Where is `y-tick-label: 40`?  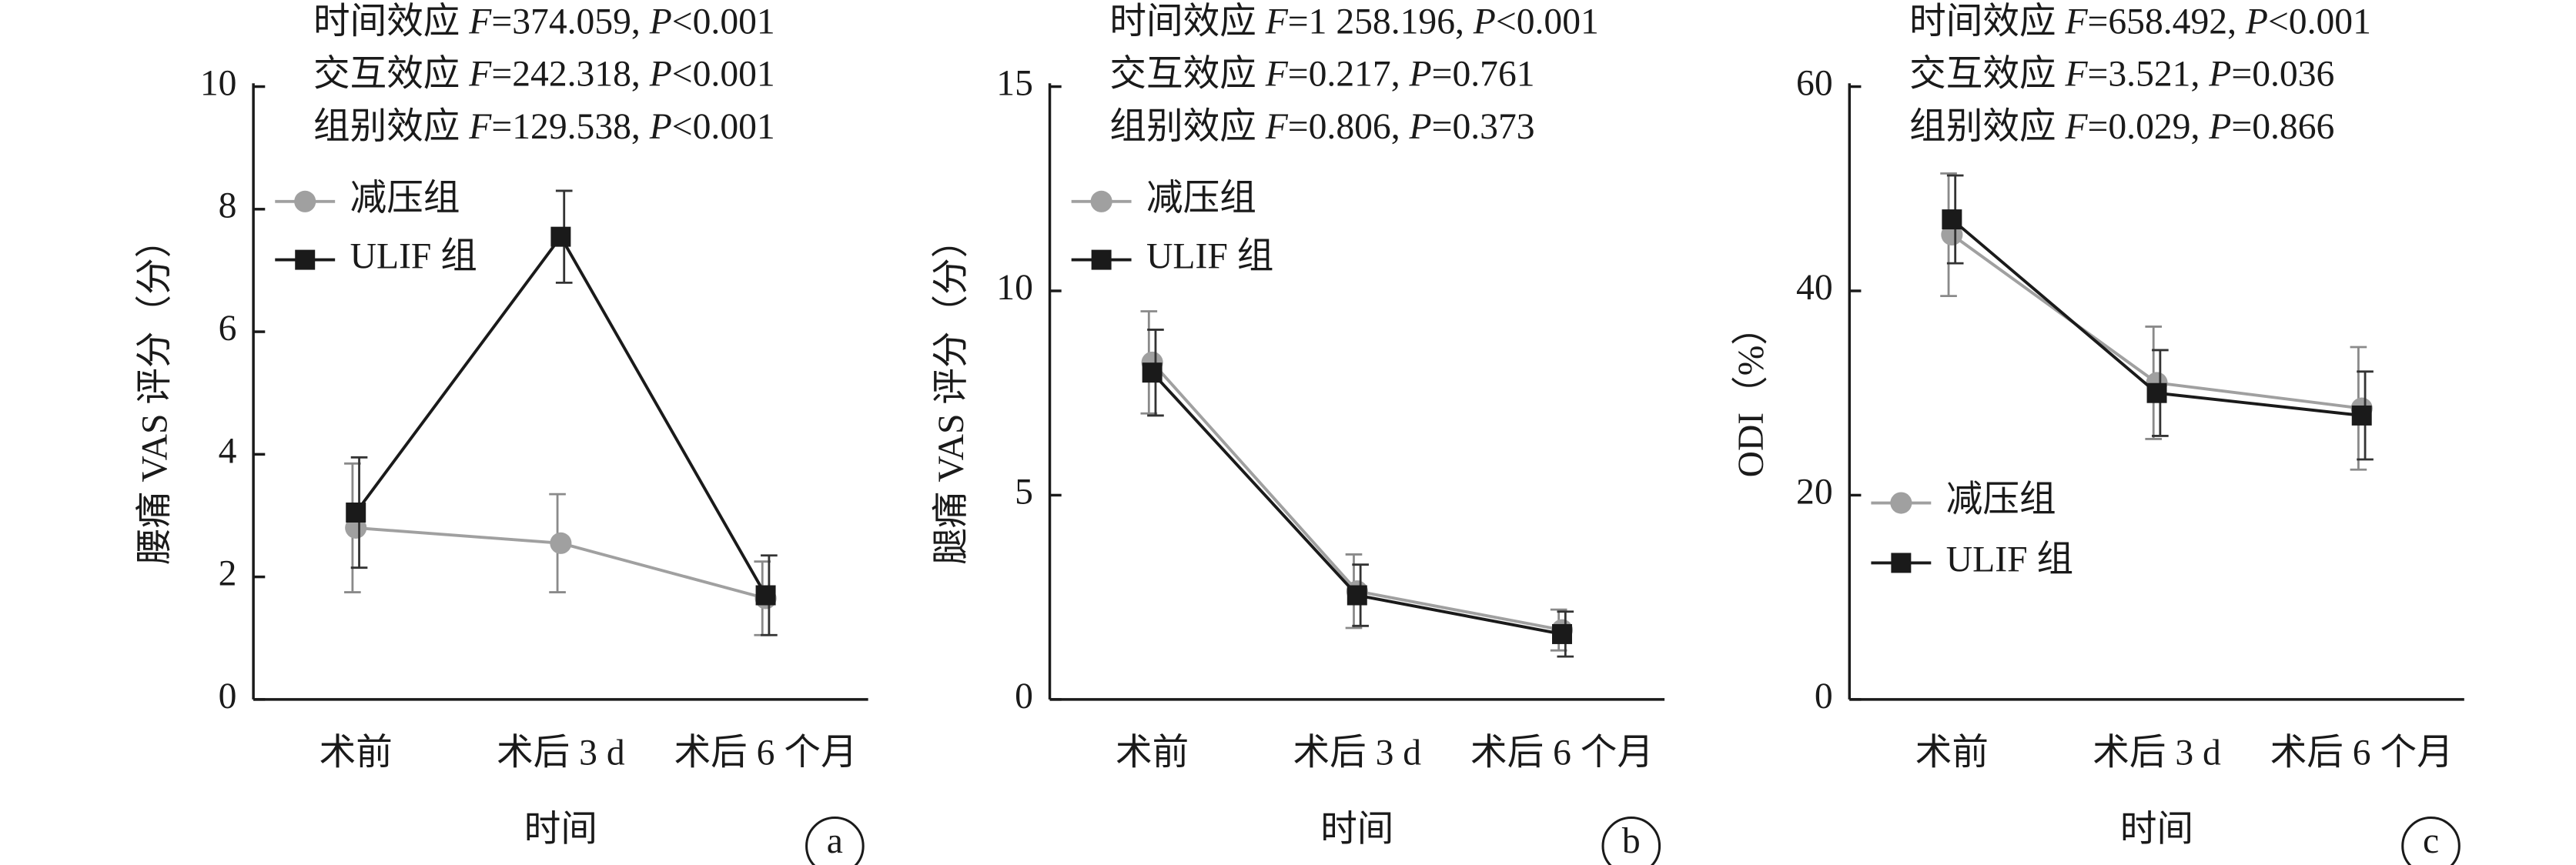
y-tick-label: 40 is located at coordinates (1815, 288).